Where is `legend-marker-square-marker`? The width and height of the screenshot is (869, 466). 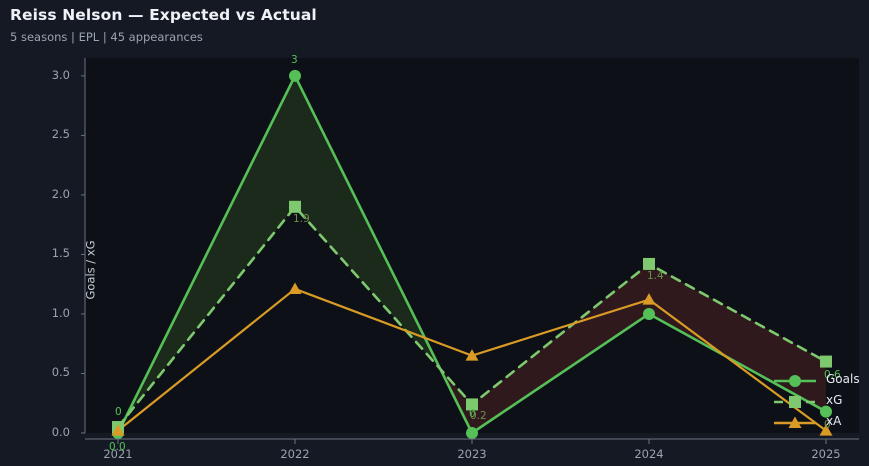
legend-marker-square-marker is located at coordinates (795, 402).